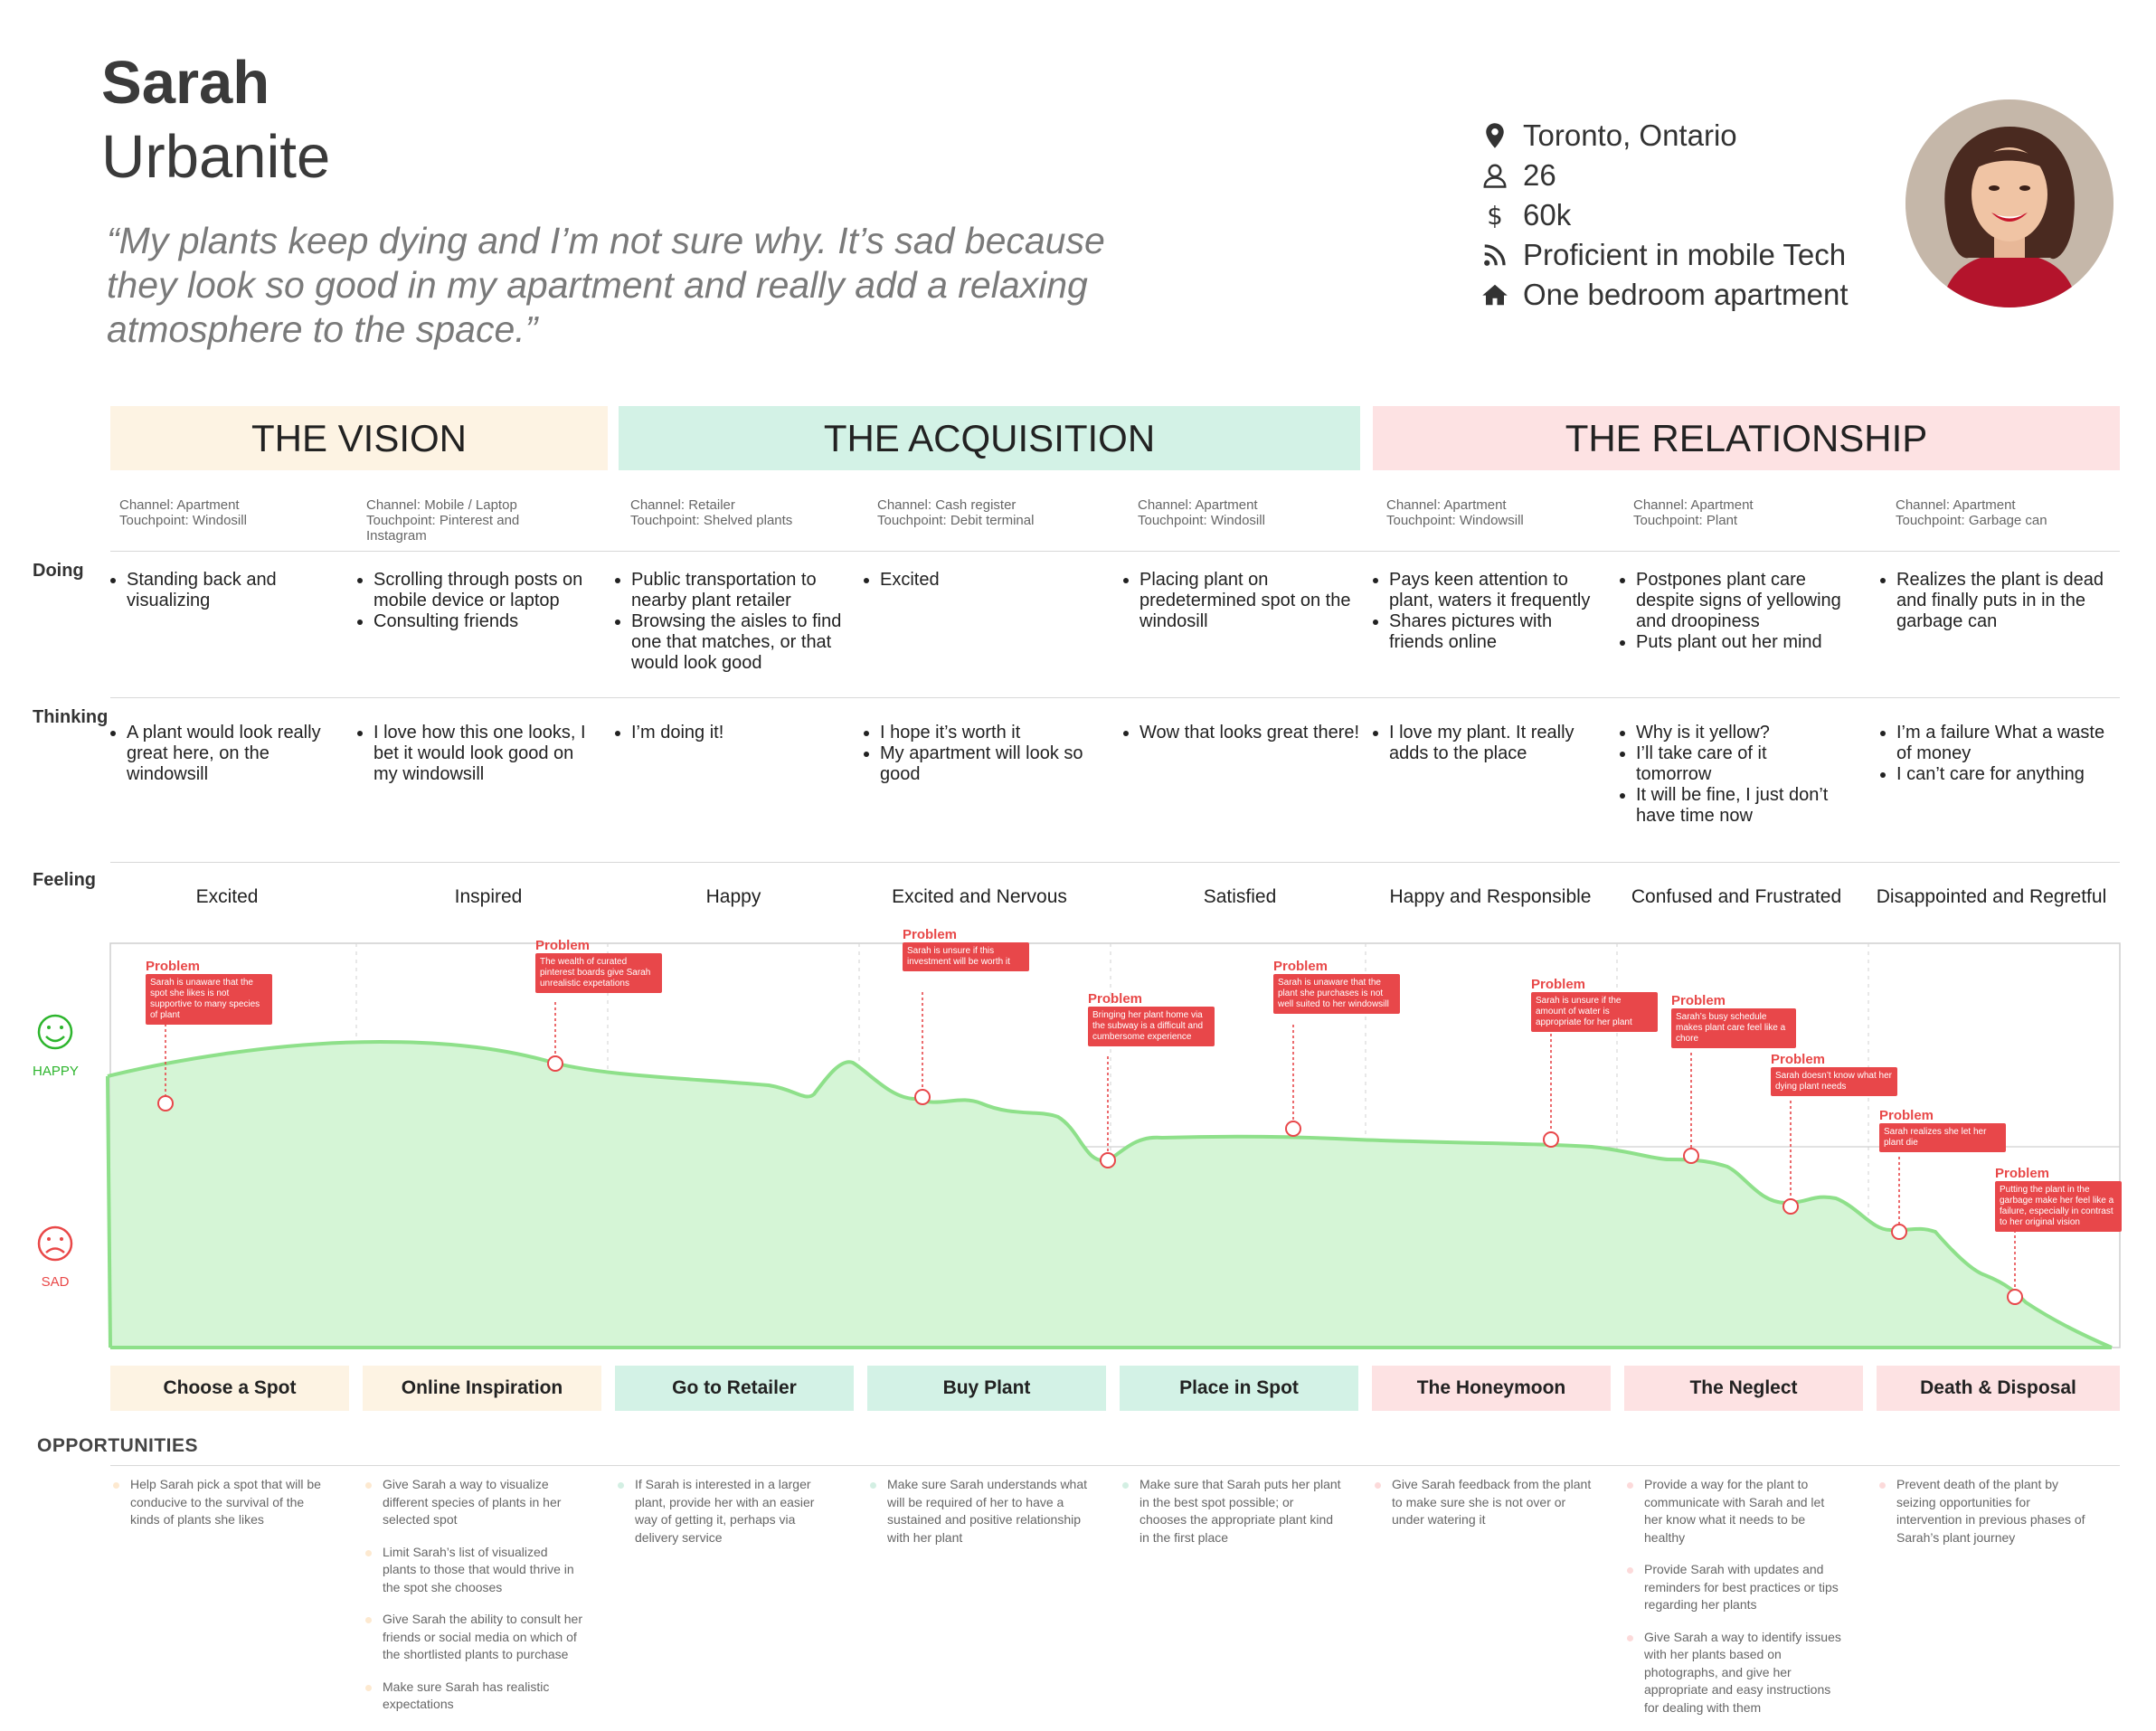  What do you see at coordinates (1942, 1137) in the screenshot?
I see `problem-text: Sarah realizes she let her plant die` at bounding box center [1942, 1137].